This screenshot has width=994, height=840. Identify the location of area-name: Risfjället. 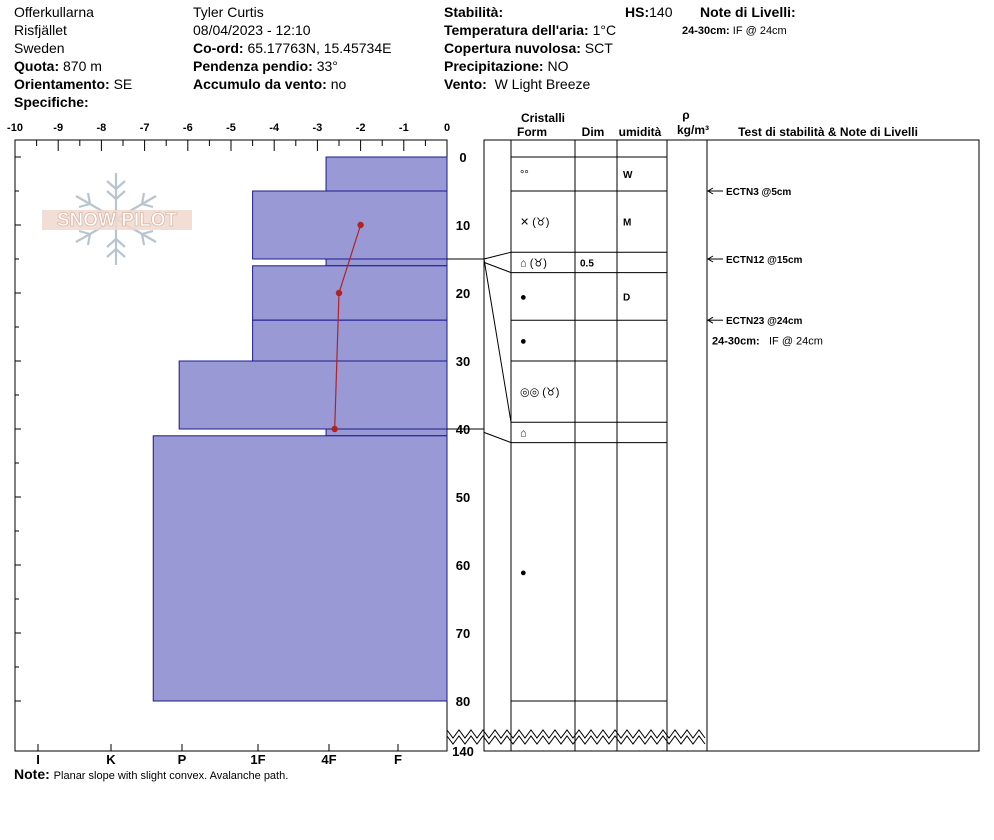
(40, 30).